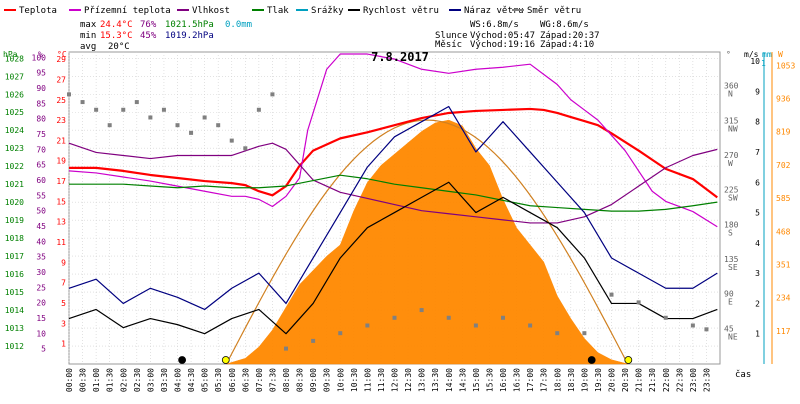 The height and width of the screenshot is (404, 800). Describe the element at coordinates (148, 25) in the screenshot. I see `stat-max-hum: 76%` at that location.